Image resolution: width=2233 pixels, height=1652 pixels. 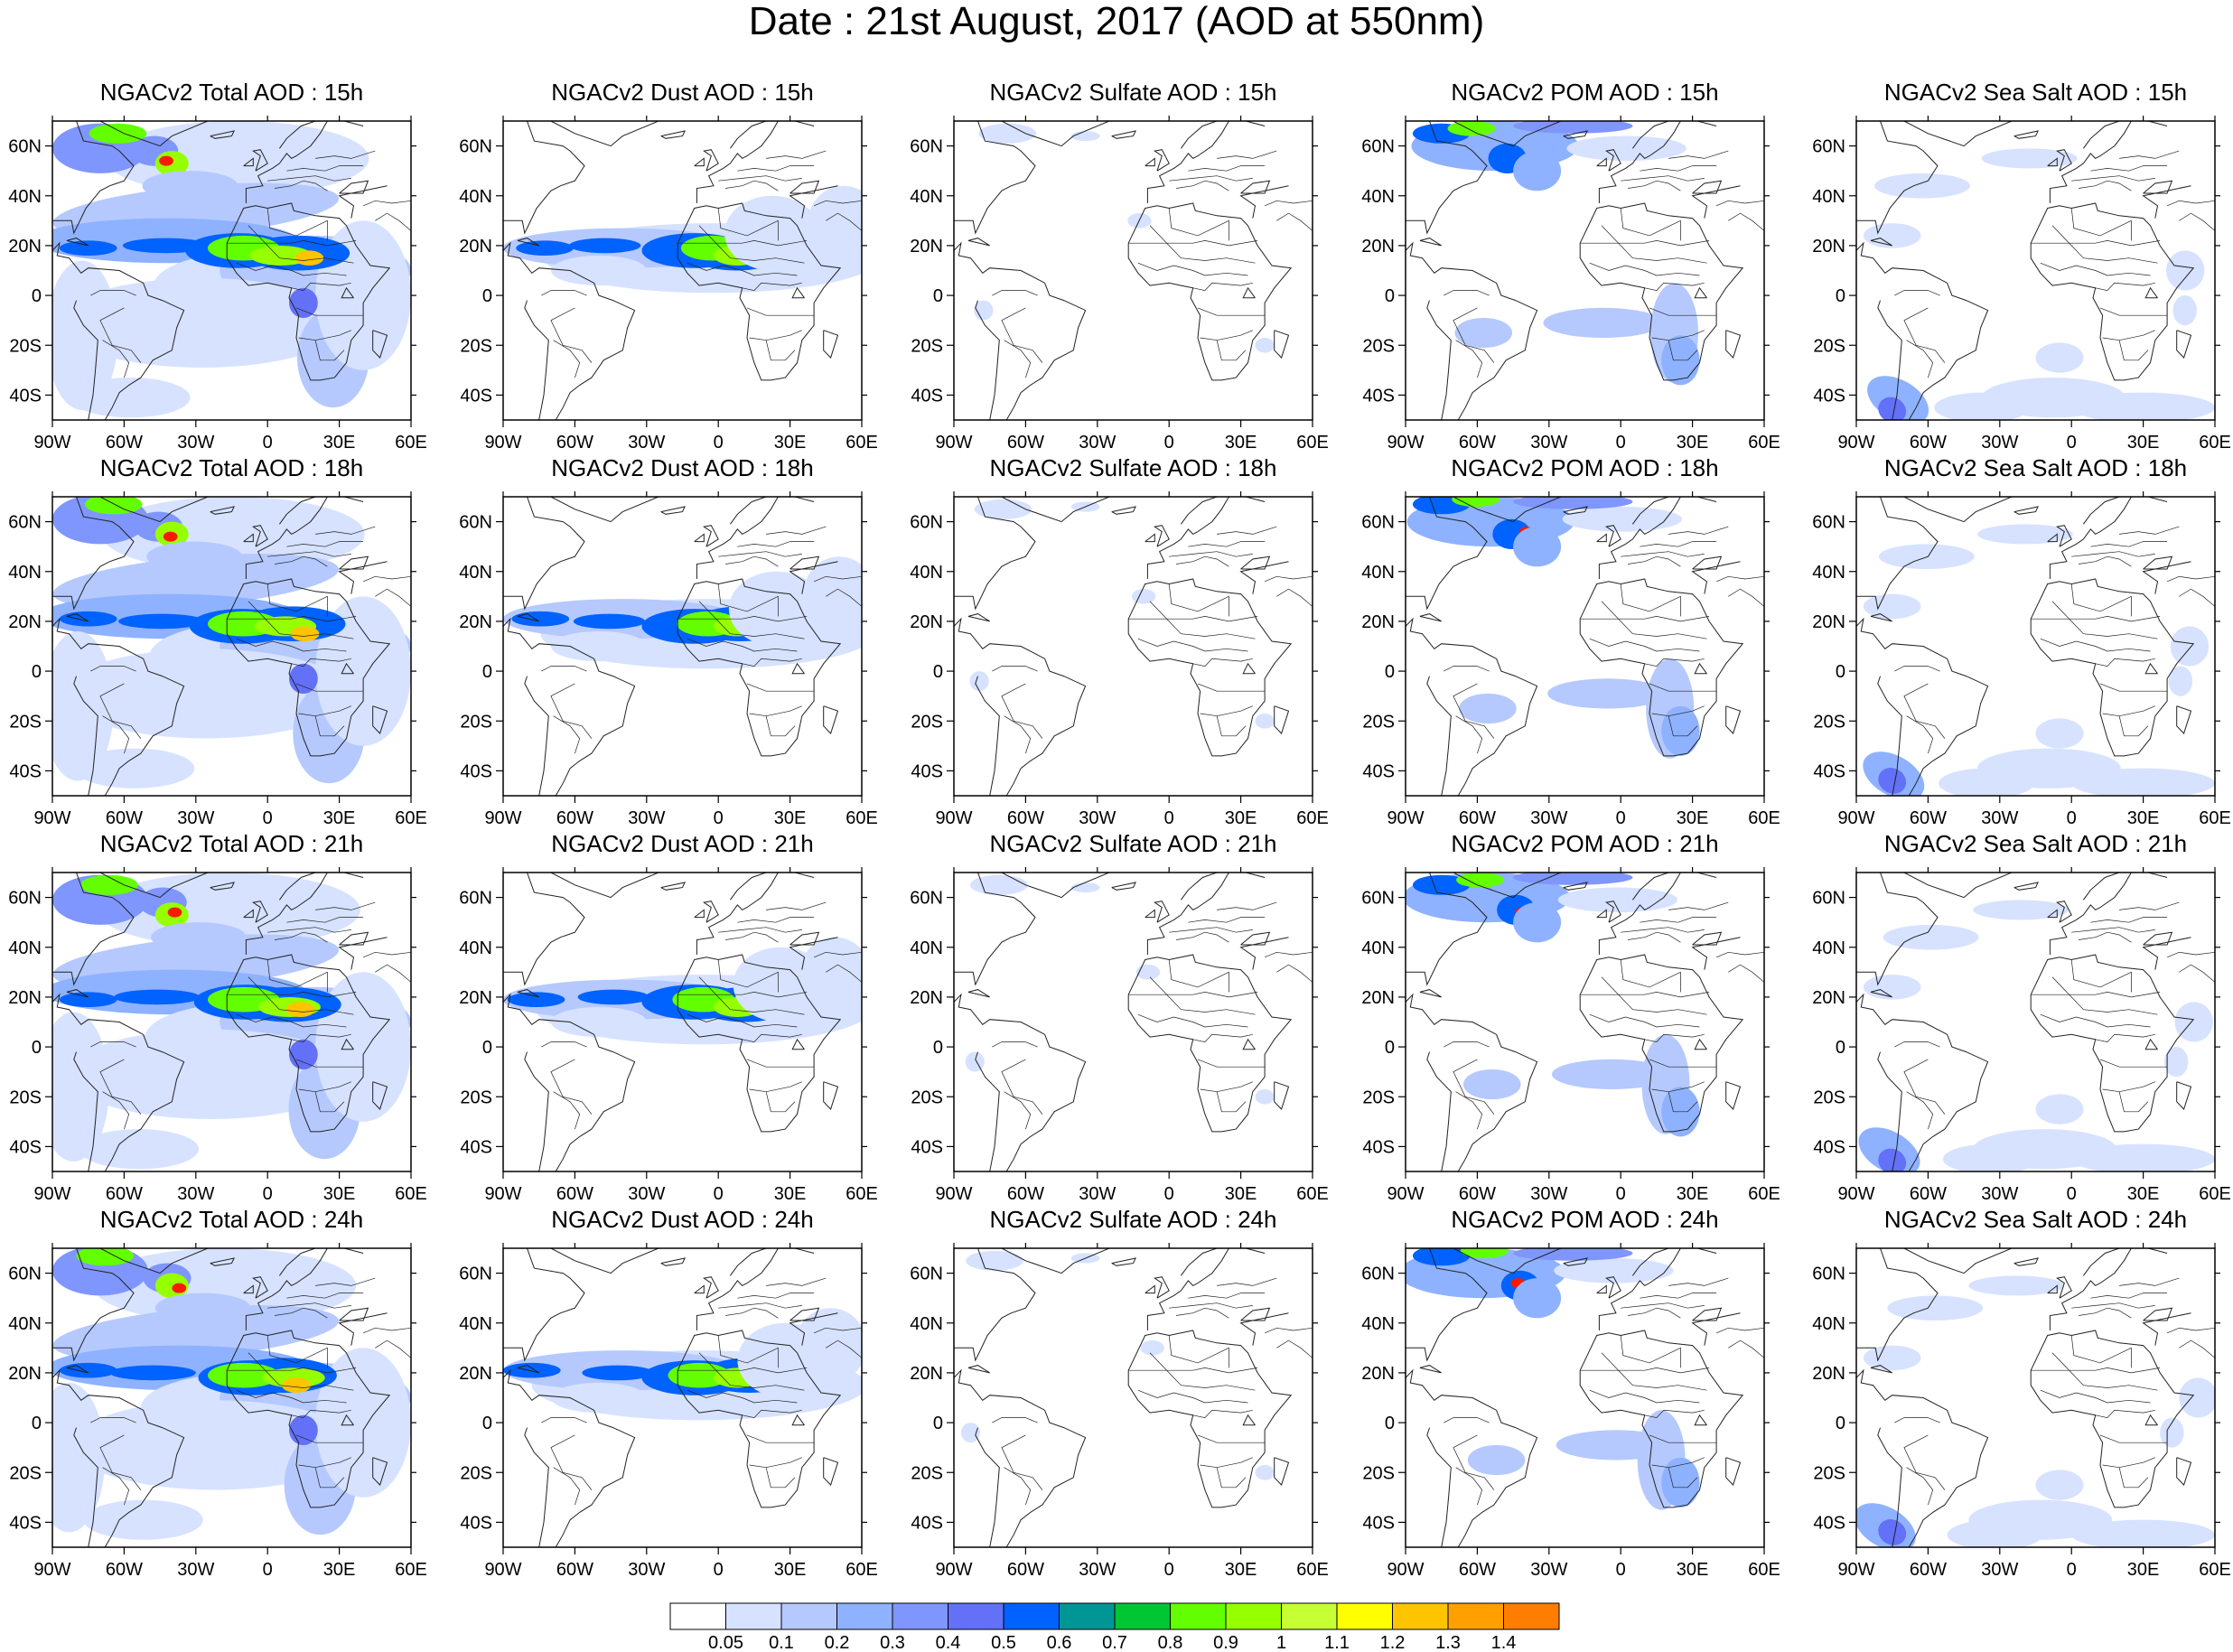 I want to click on panel-title: NGACv2 POM AOD : 18h, so click(x=1585, y=468).